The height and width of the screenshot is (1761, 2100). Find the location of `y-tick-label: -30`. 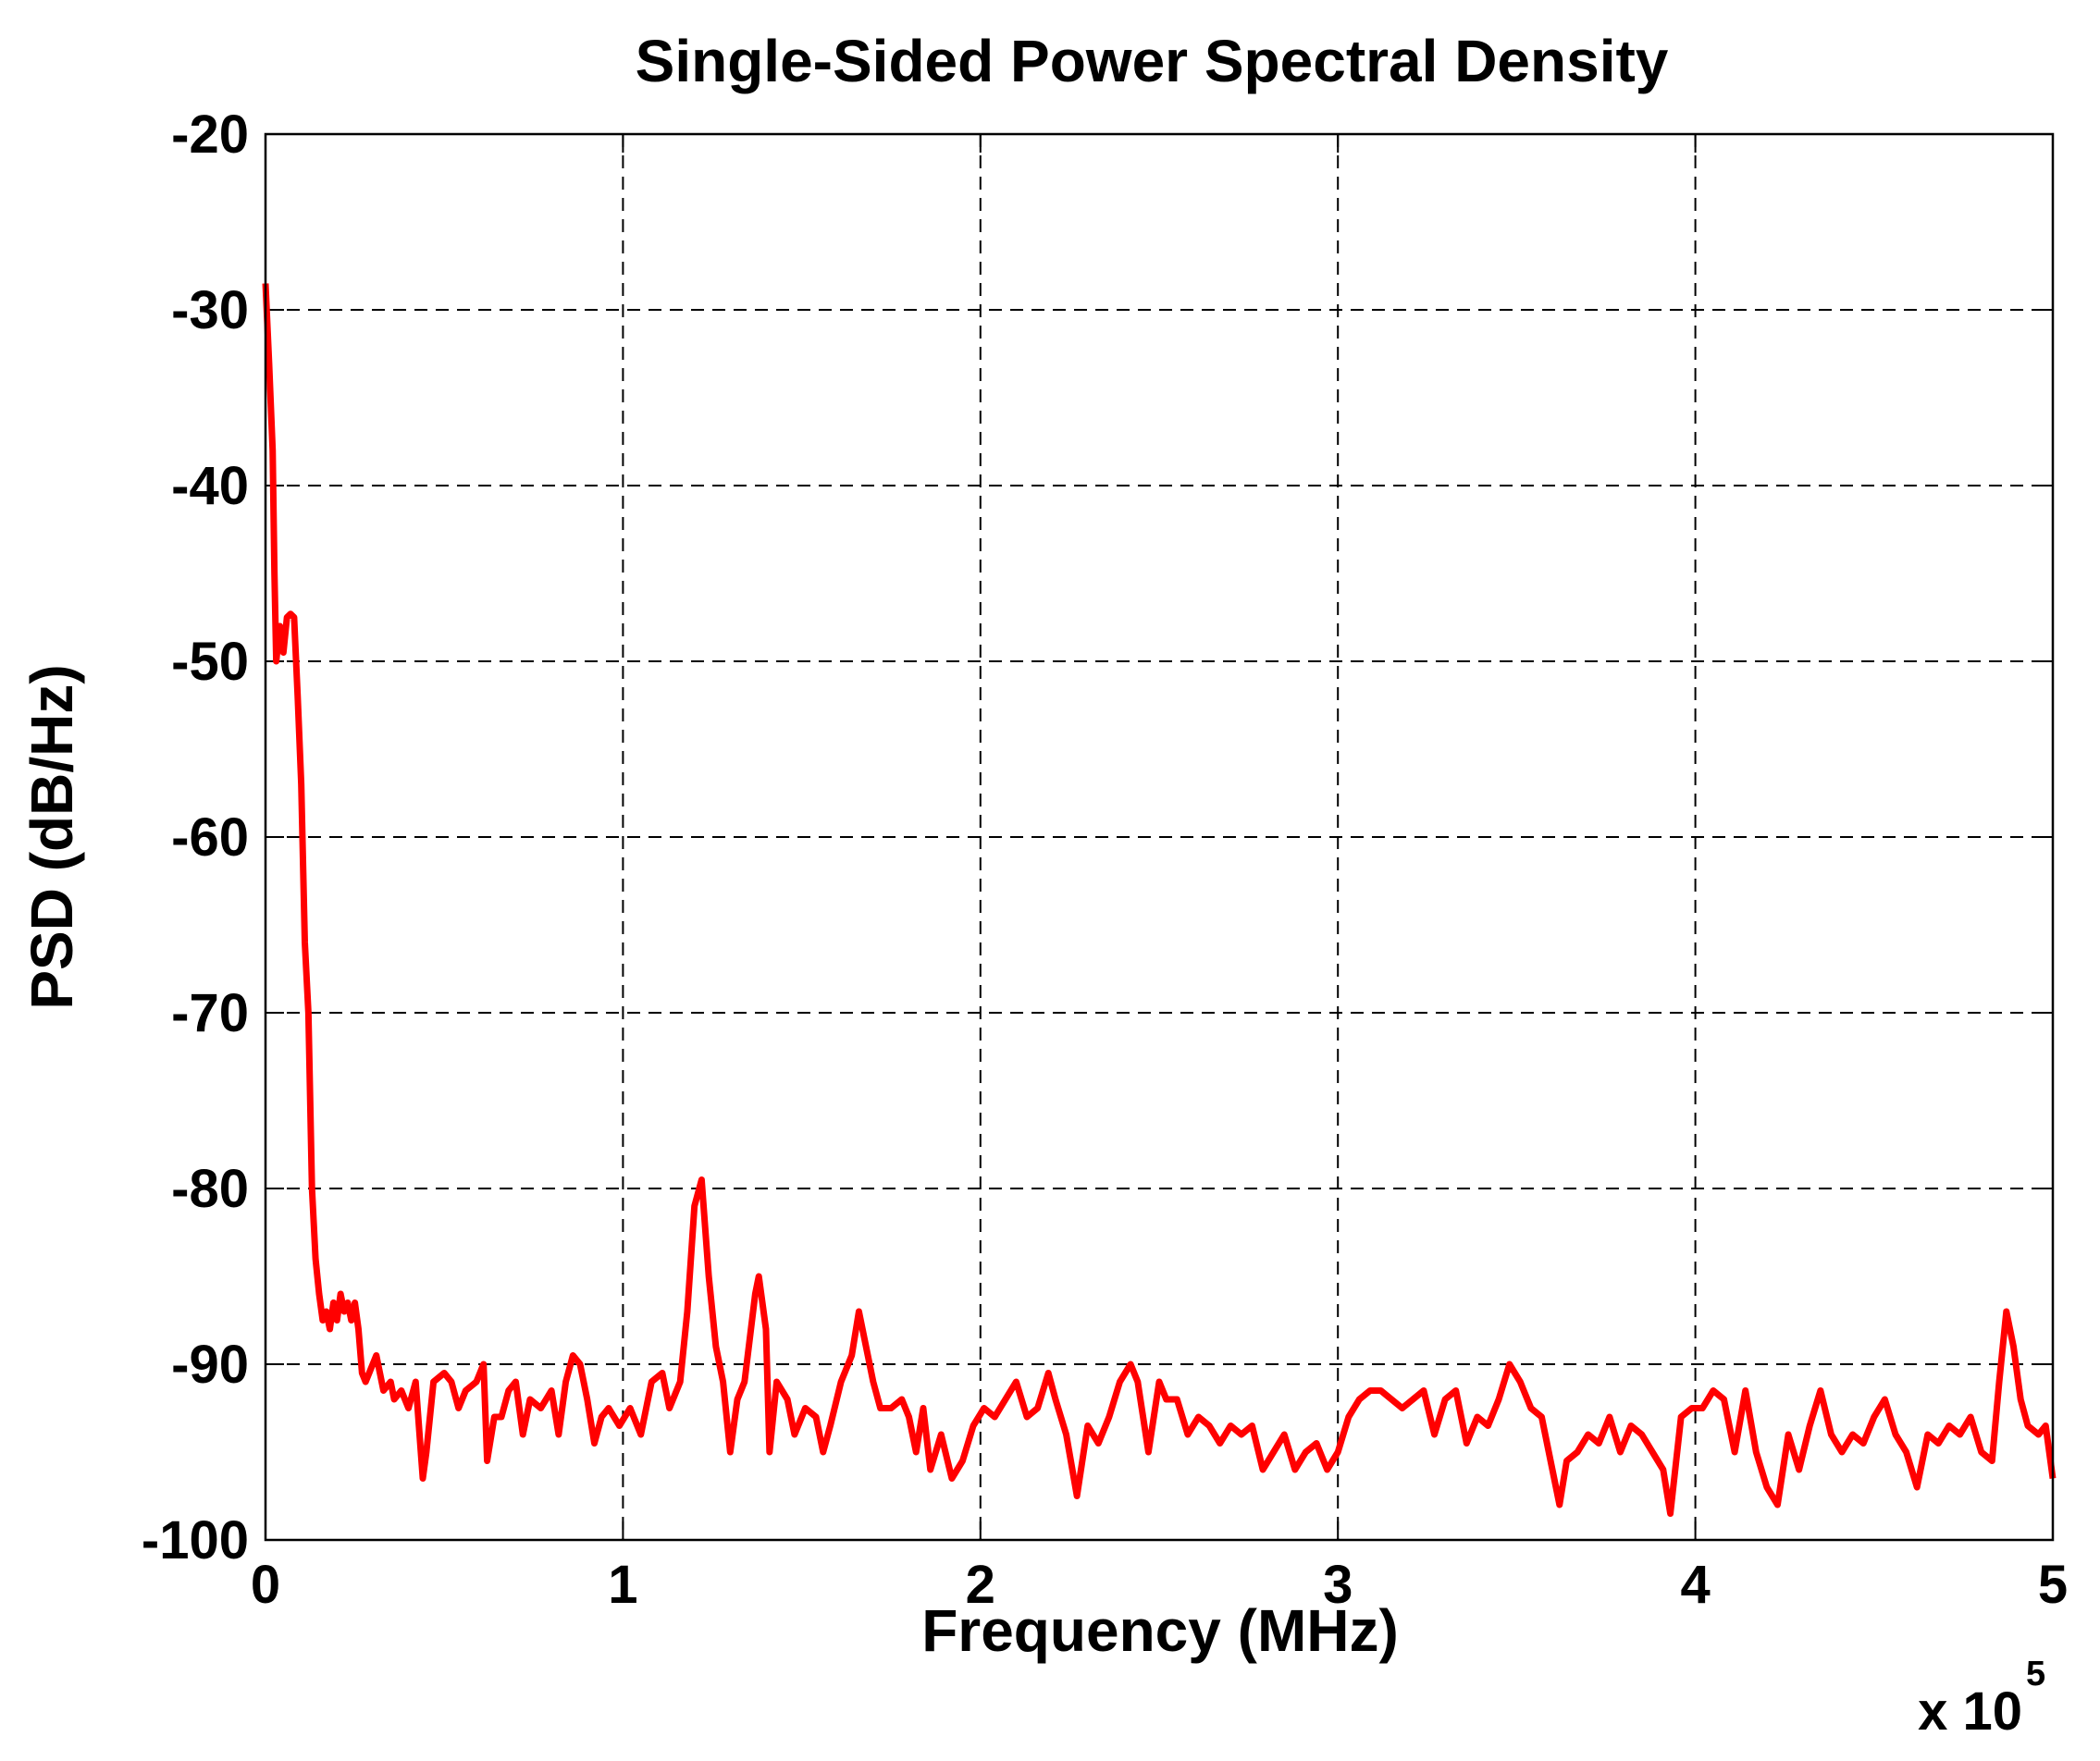

y-tick-label: -30 is located at coordinates (210, 310).